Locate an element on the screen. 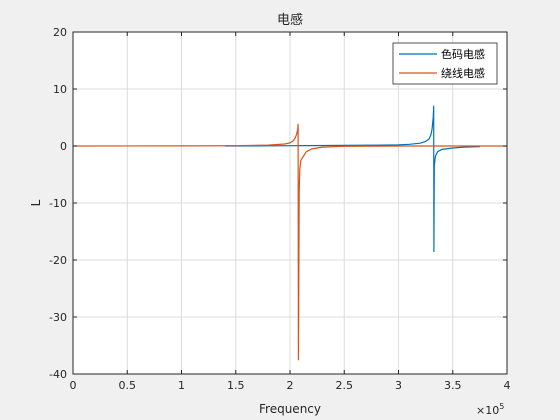  x-tick-label: 1.5 is located at coordinates (236, 385).